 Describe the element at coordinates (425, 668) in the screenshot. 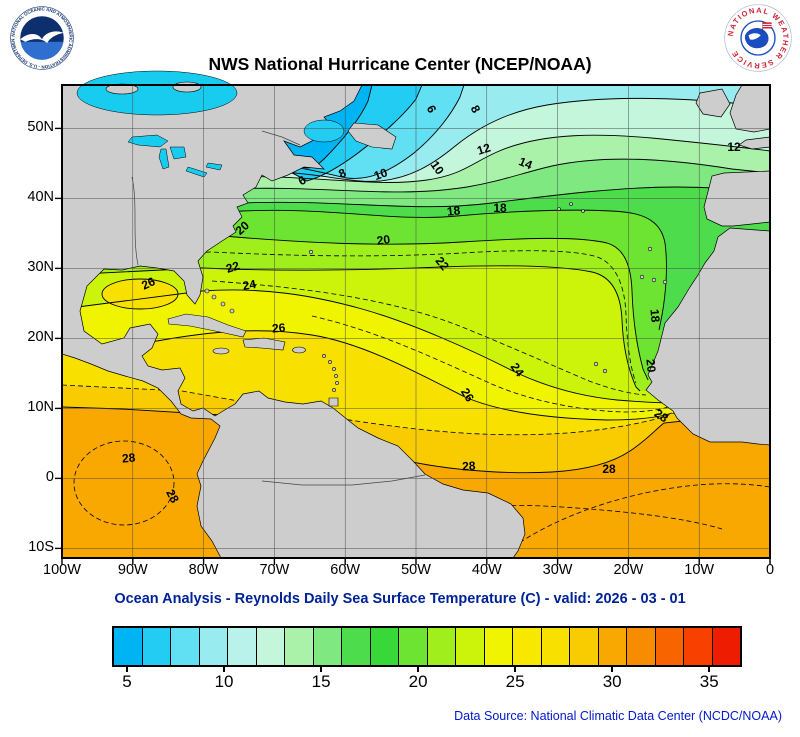

I see `colorbar-ticks` at that location.